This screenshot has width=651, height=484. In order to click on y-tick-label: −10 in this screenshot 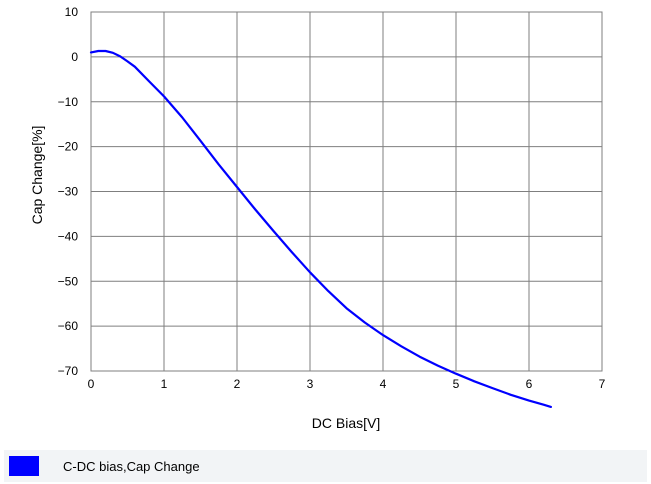, I will do `click(68, 102)`.